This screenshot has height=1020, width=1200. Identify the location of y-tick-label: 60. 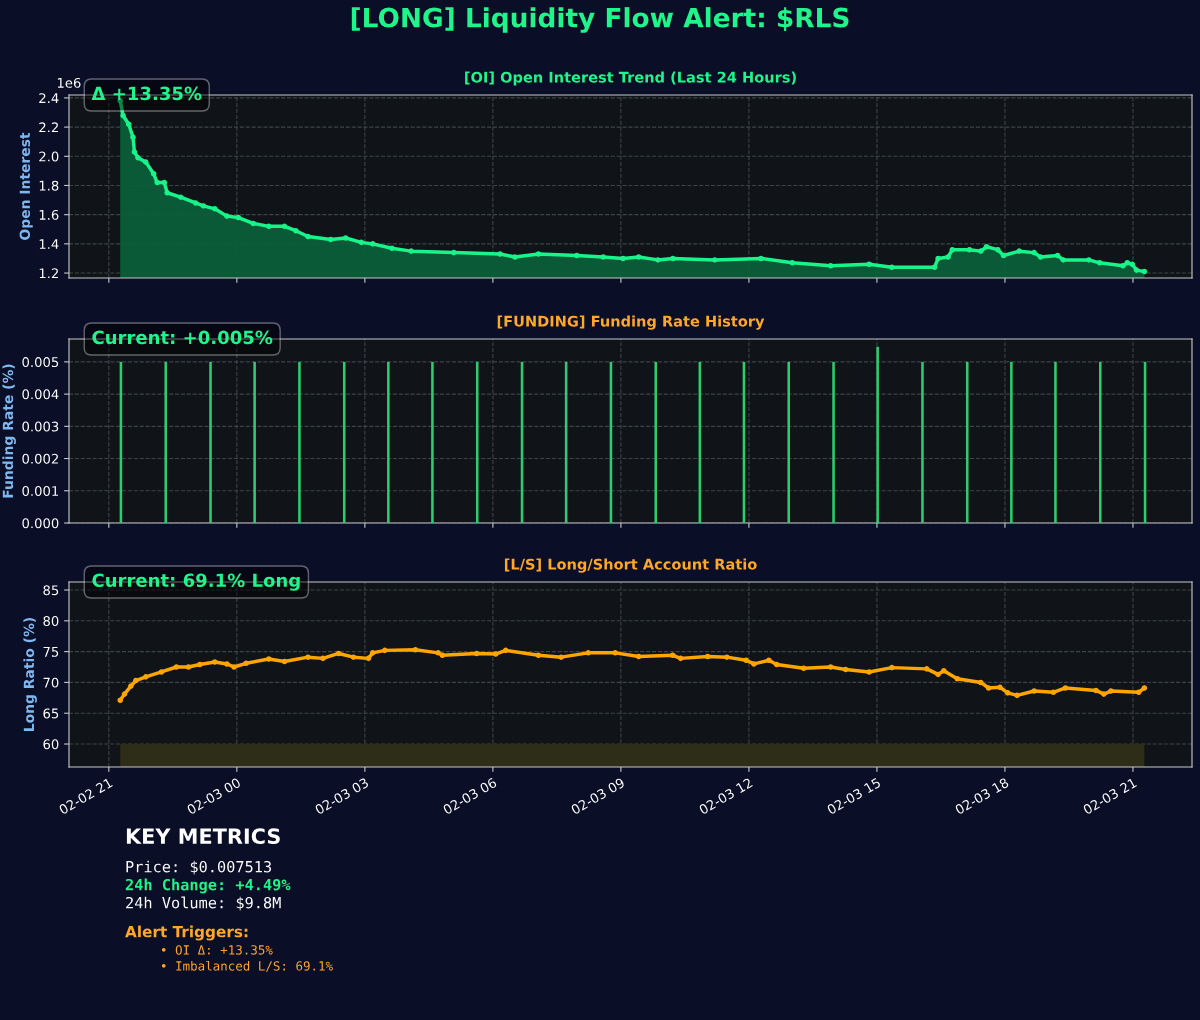
(51, 744).